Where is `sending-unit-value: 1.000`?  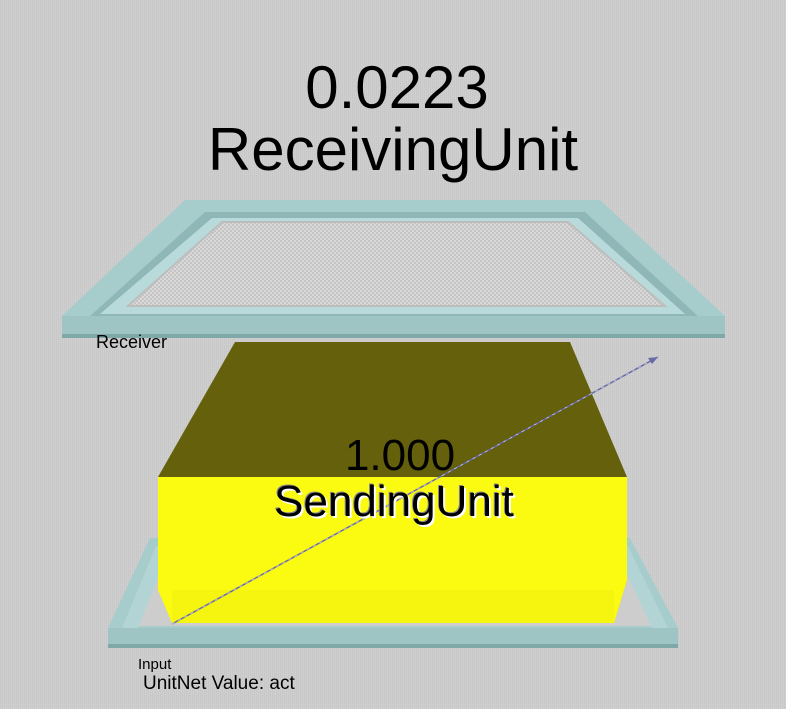
sending-unit-value: 1.000 is located at coordinates (400, 455).